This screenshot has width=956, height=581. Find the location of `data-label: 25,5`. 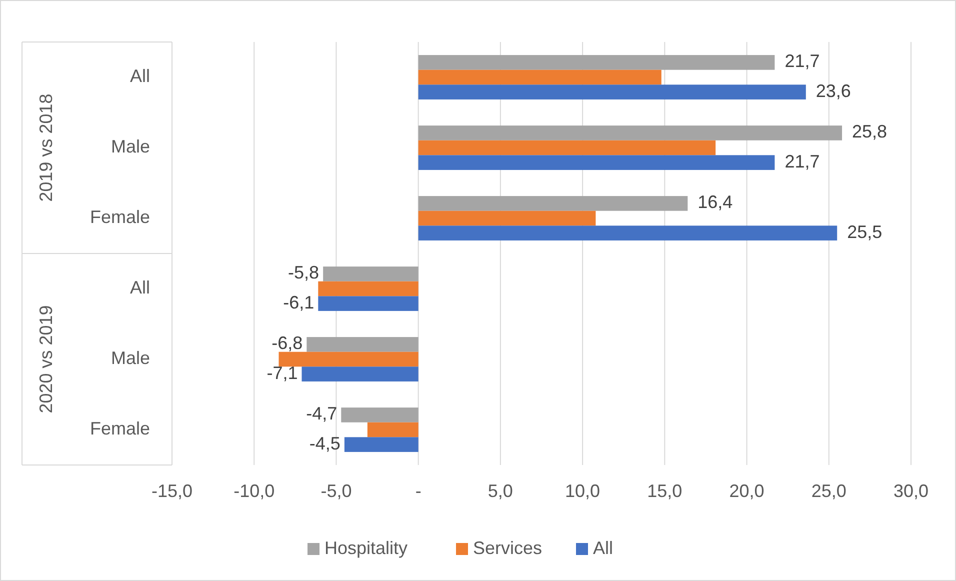

data-label: 25,5 is located at coordinates (864, 232).